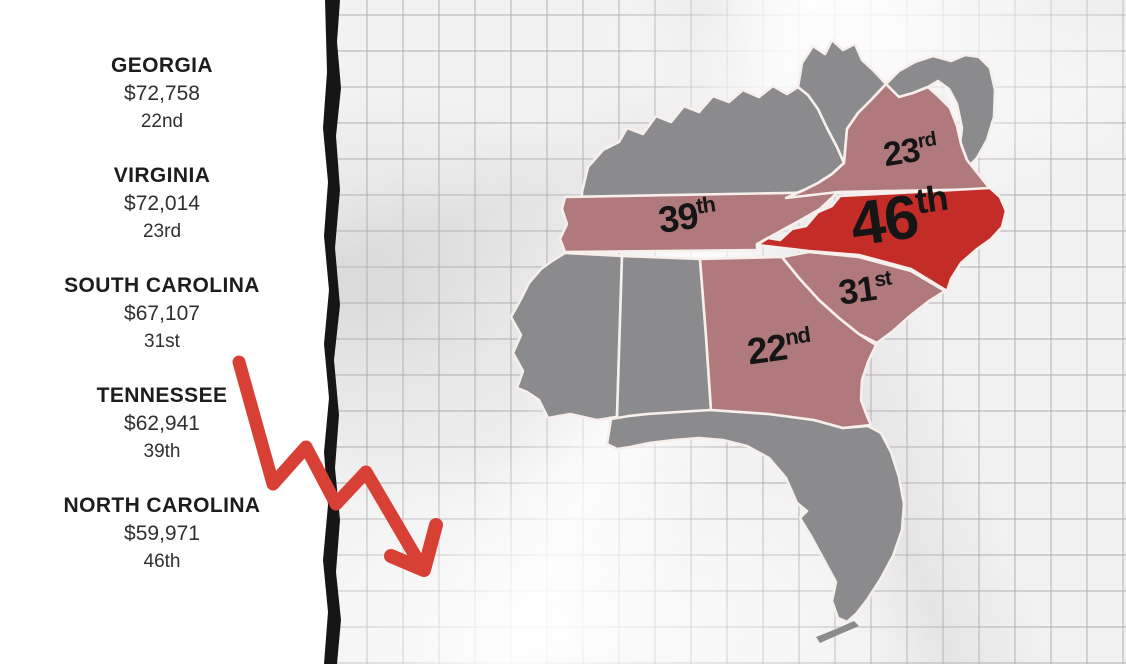 Image resolution: width=1126 pixels, height=664 pixels. I want to click on list-item-virginia: VIRGINIA $72,014 23rd, so click(162, 203).